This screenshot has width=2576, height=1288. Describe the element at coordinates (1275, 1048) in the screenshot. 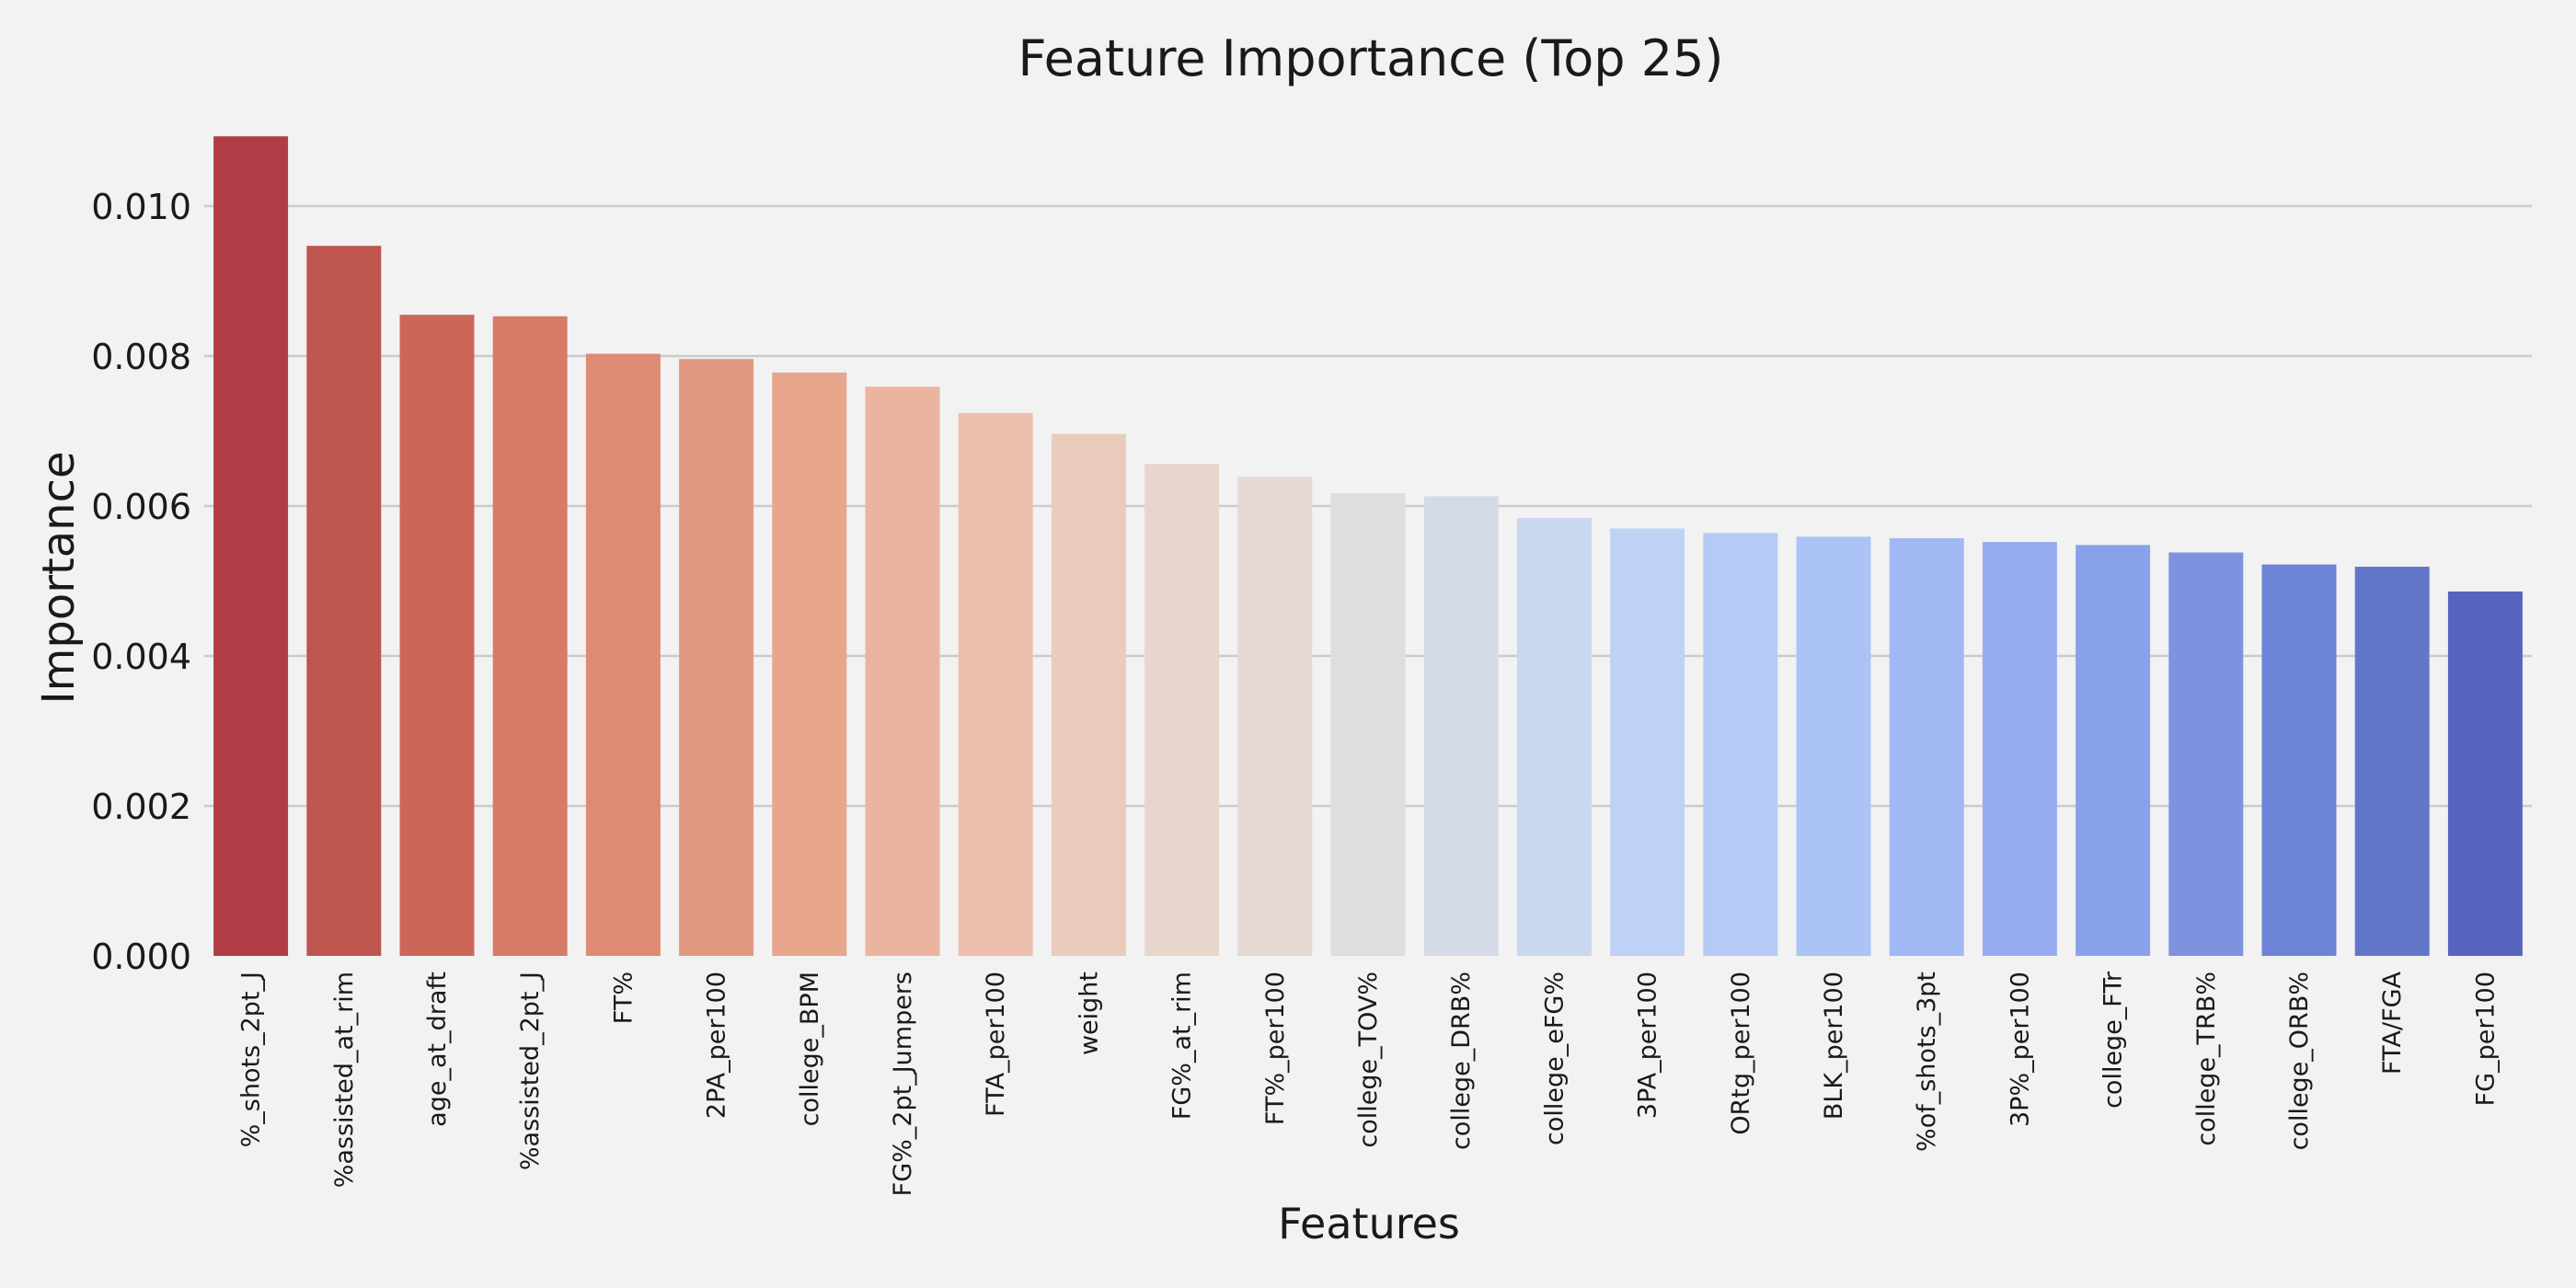

I see `x-tick-label: FT%_per100` at that location.